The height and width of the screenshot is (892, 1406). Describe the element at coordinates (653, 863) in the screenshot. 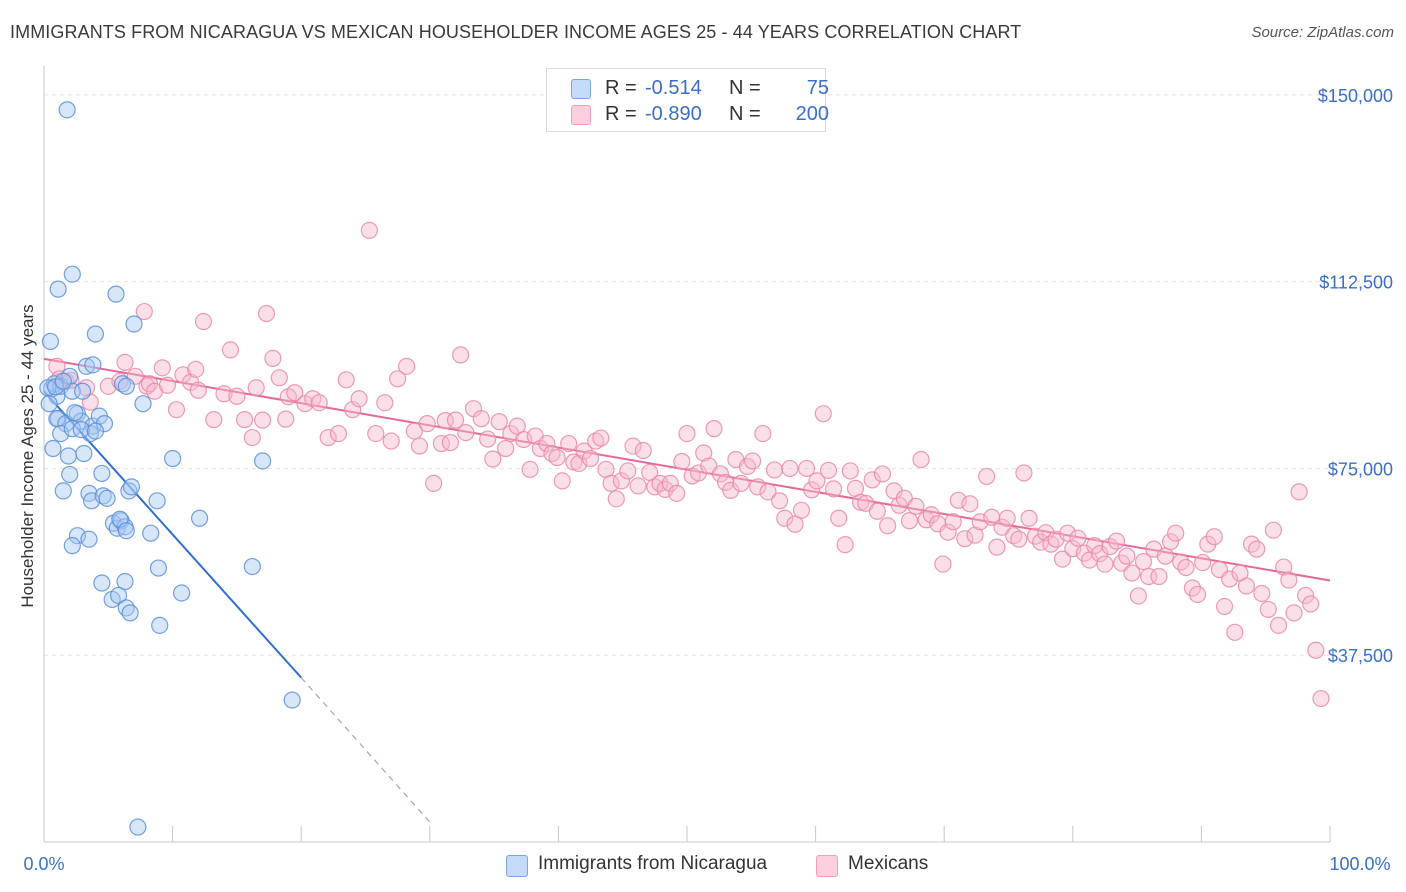

I see `legend-label: Immigrants from Nicaragua` at that location.